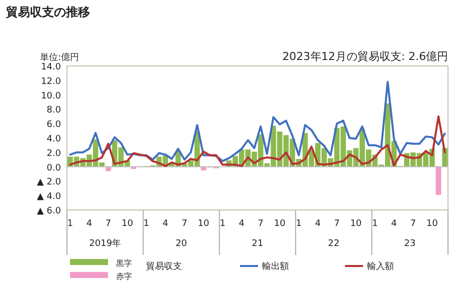  Describe the element at coordinates (124, 276) in the screenshot. I see `legend-label: 赤字` at that location.